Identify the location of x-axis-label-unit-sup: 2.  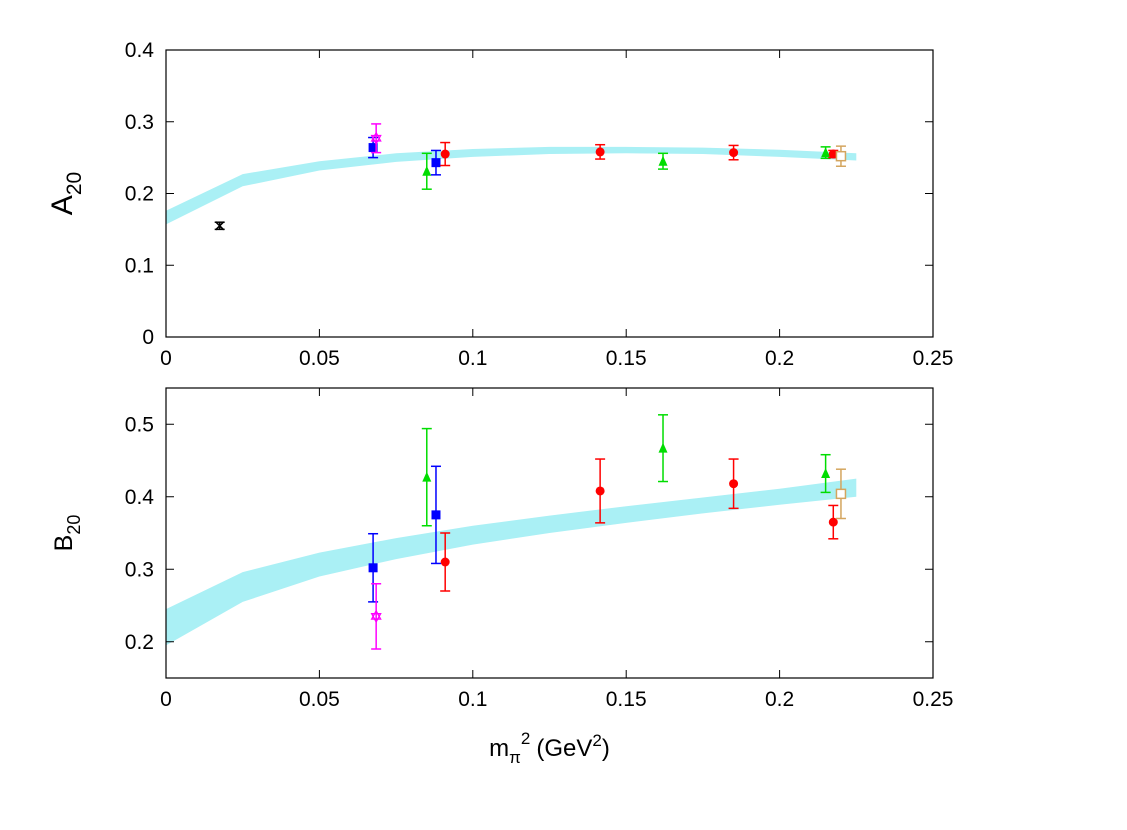
(596, 740).